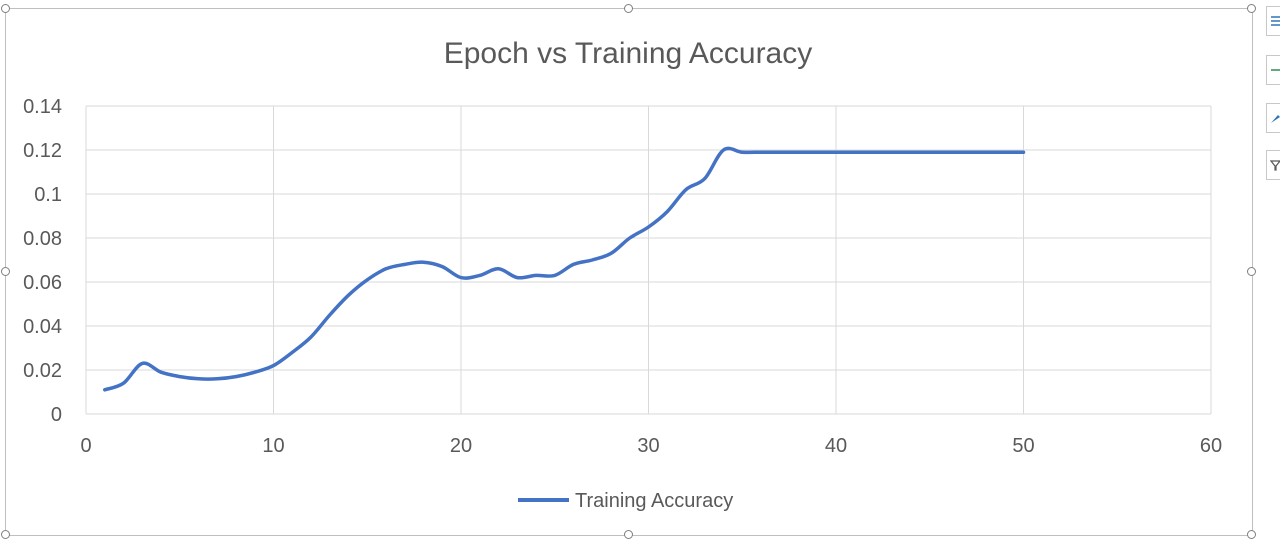  I want to click on x-tick-label: 0, so click(85, 446).